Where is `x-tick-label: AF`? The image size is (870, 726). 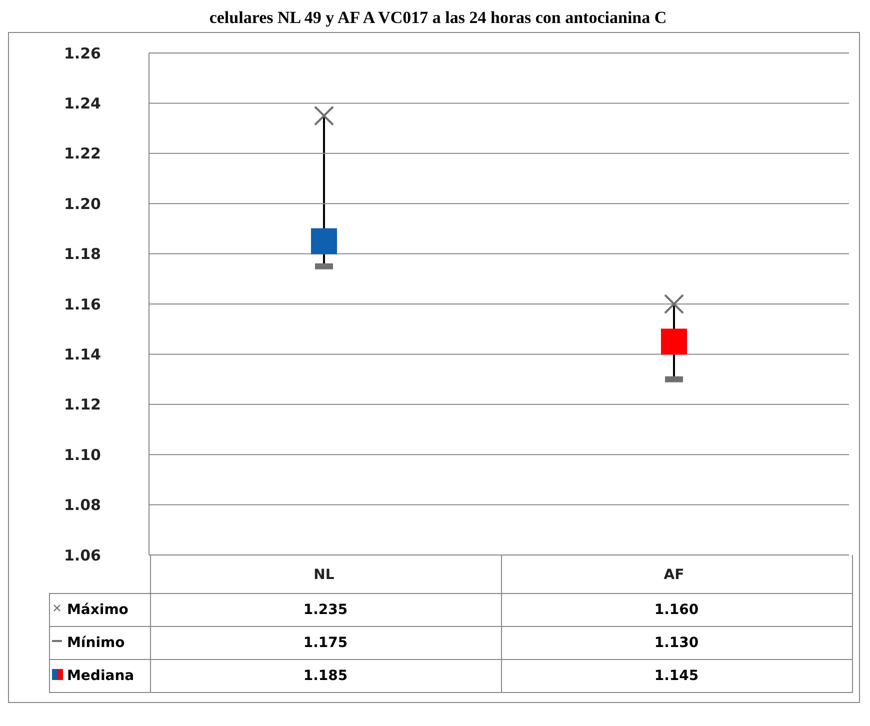 x-tick-label: AF is located at coordinates (674, 574).